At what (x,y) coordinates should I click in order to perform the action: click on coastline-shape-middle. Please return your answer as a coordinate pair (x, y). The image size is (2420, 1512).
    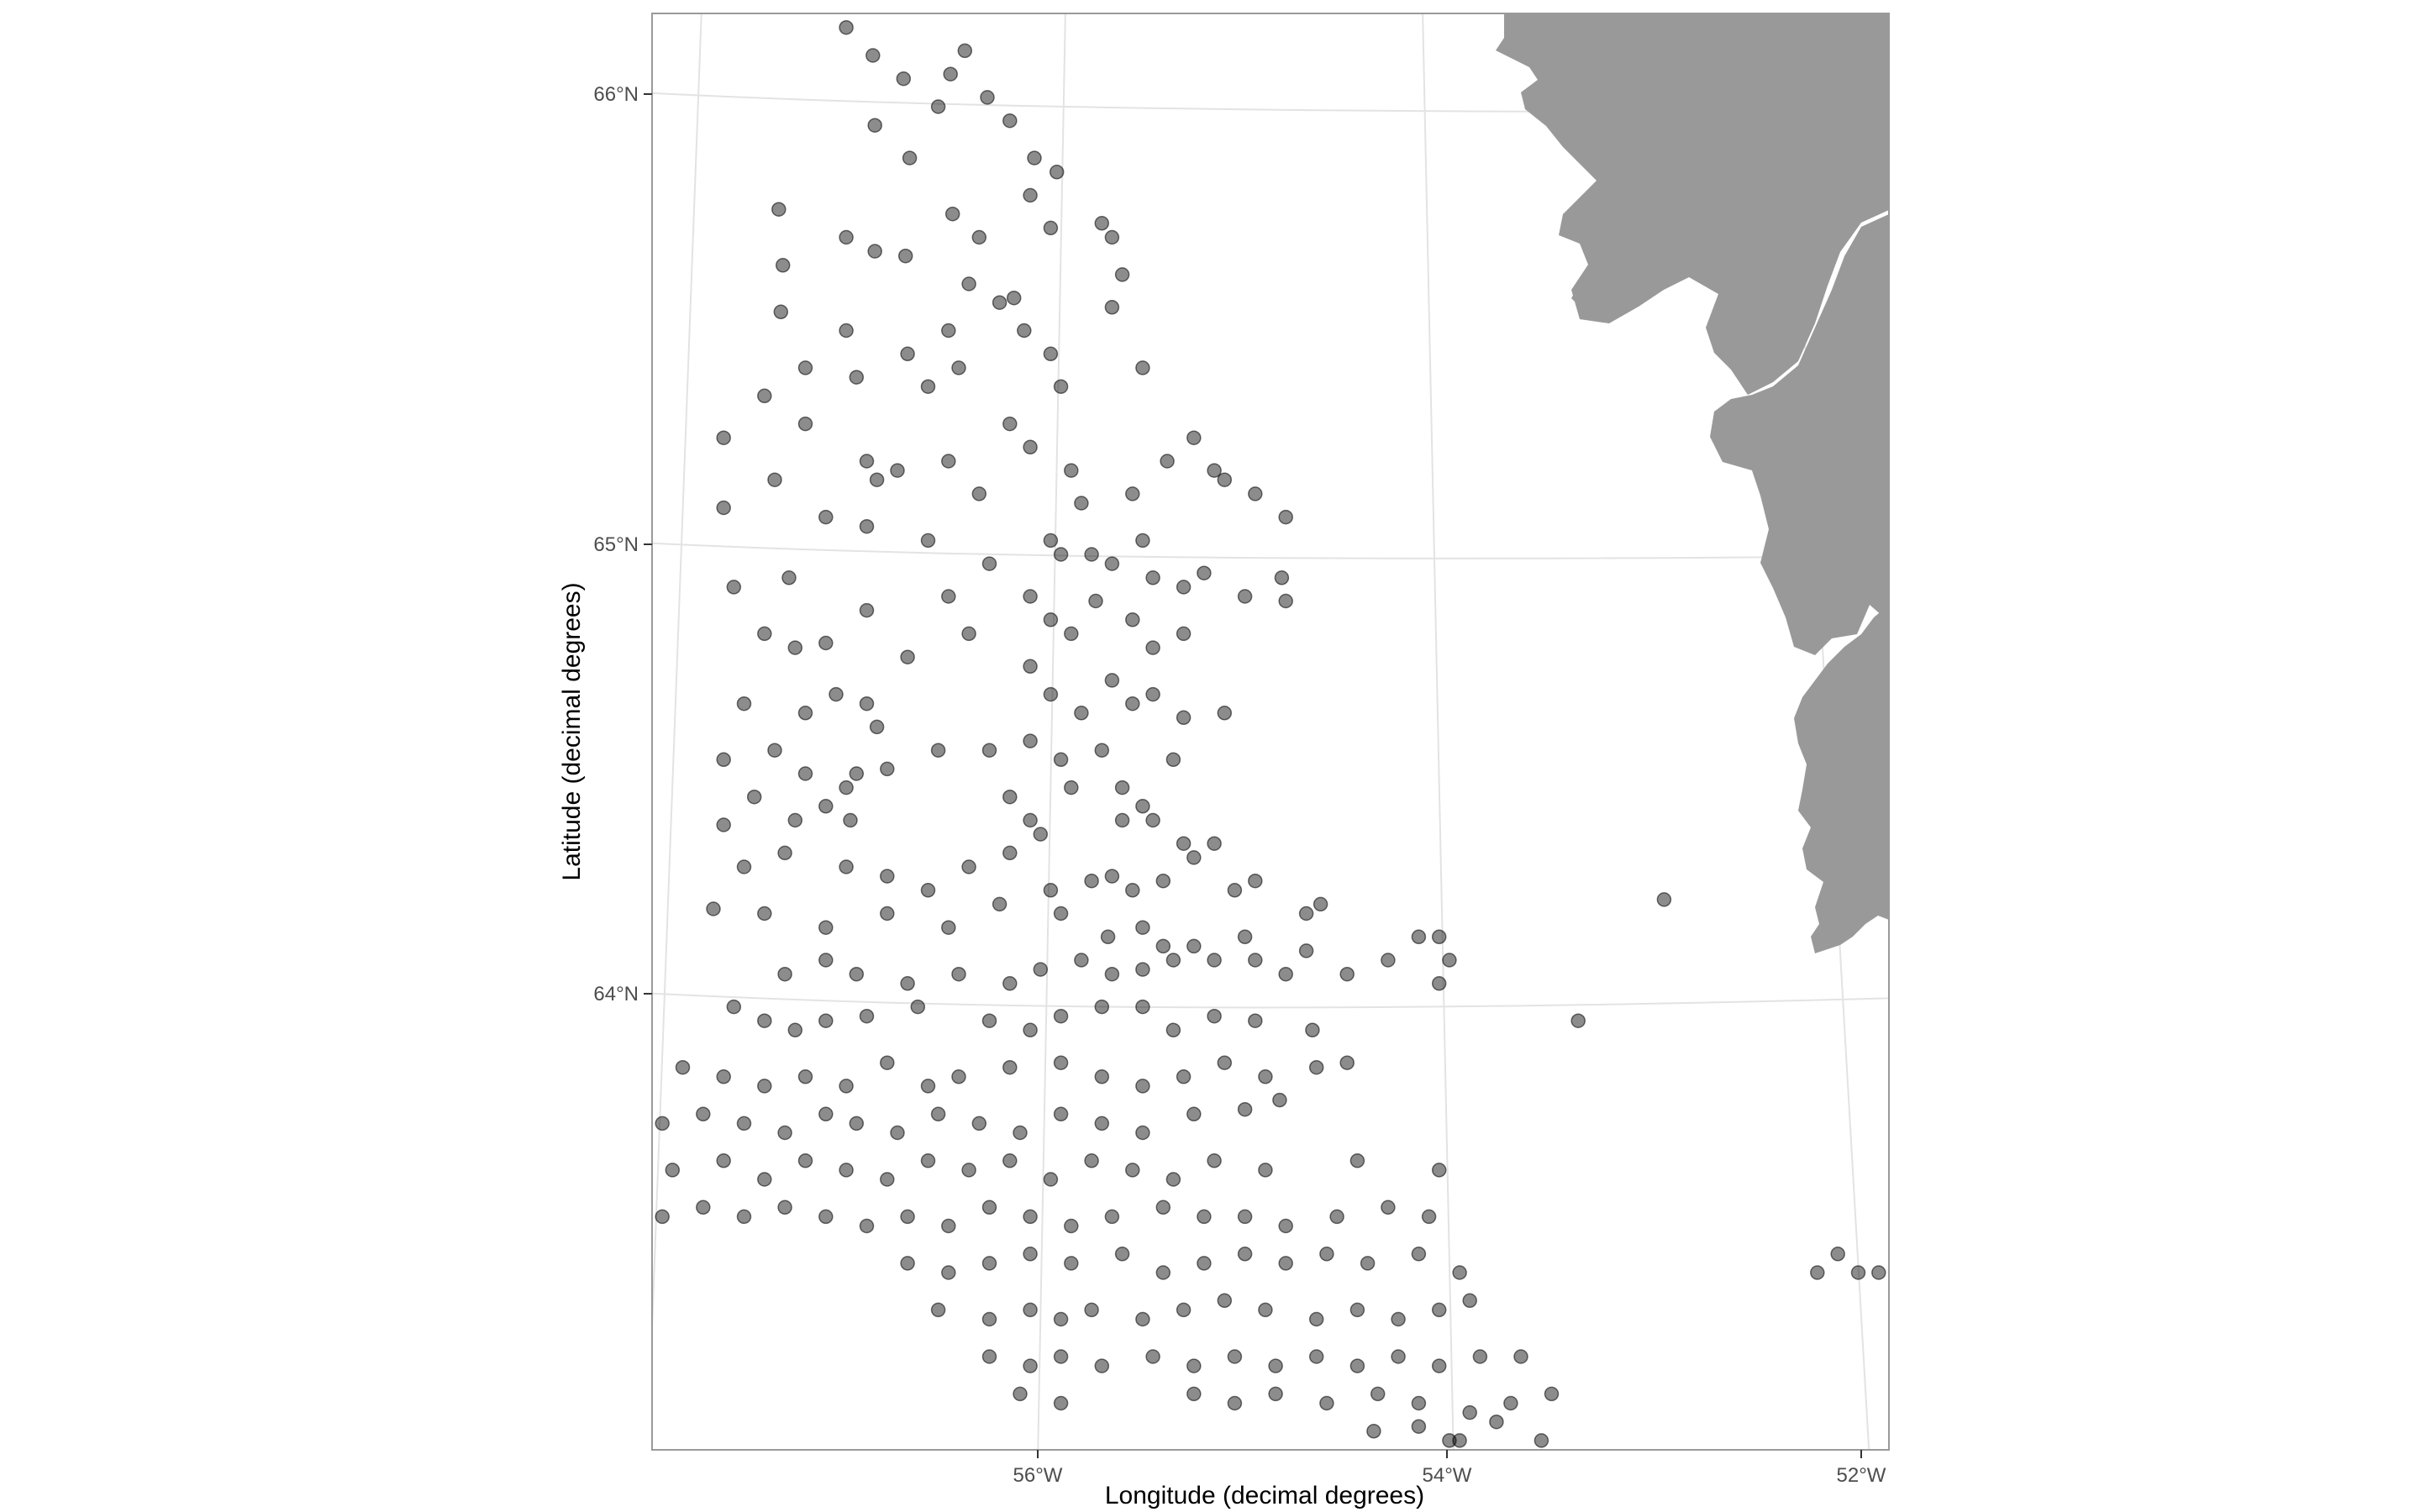
    Looking at the image, I should click on (1800, 434).